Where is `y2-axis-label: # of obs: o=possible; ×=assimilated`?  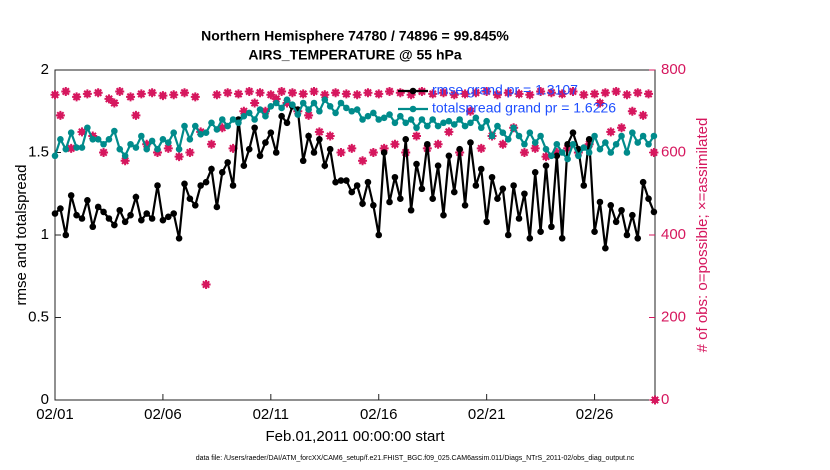 y2-axis-label: # of obs: o=possible; ×=assimilated is located at coordinates (702, 235).